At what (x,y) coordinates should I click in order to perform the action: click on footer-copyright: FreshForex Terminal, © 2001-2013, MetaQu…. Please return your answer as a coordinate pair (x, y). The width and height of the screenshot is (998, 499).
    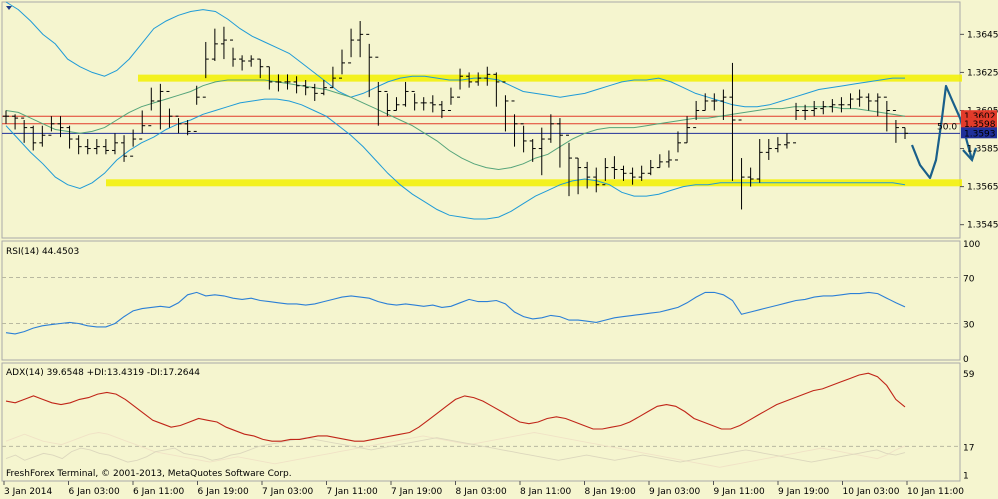
    Looking at the image, I should click on (149, 474).